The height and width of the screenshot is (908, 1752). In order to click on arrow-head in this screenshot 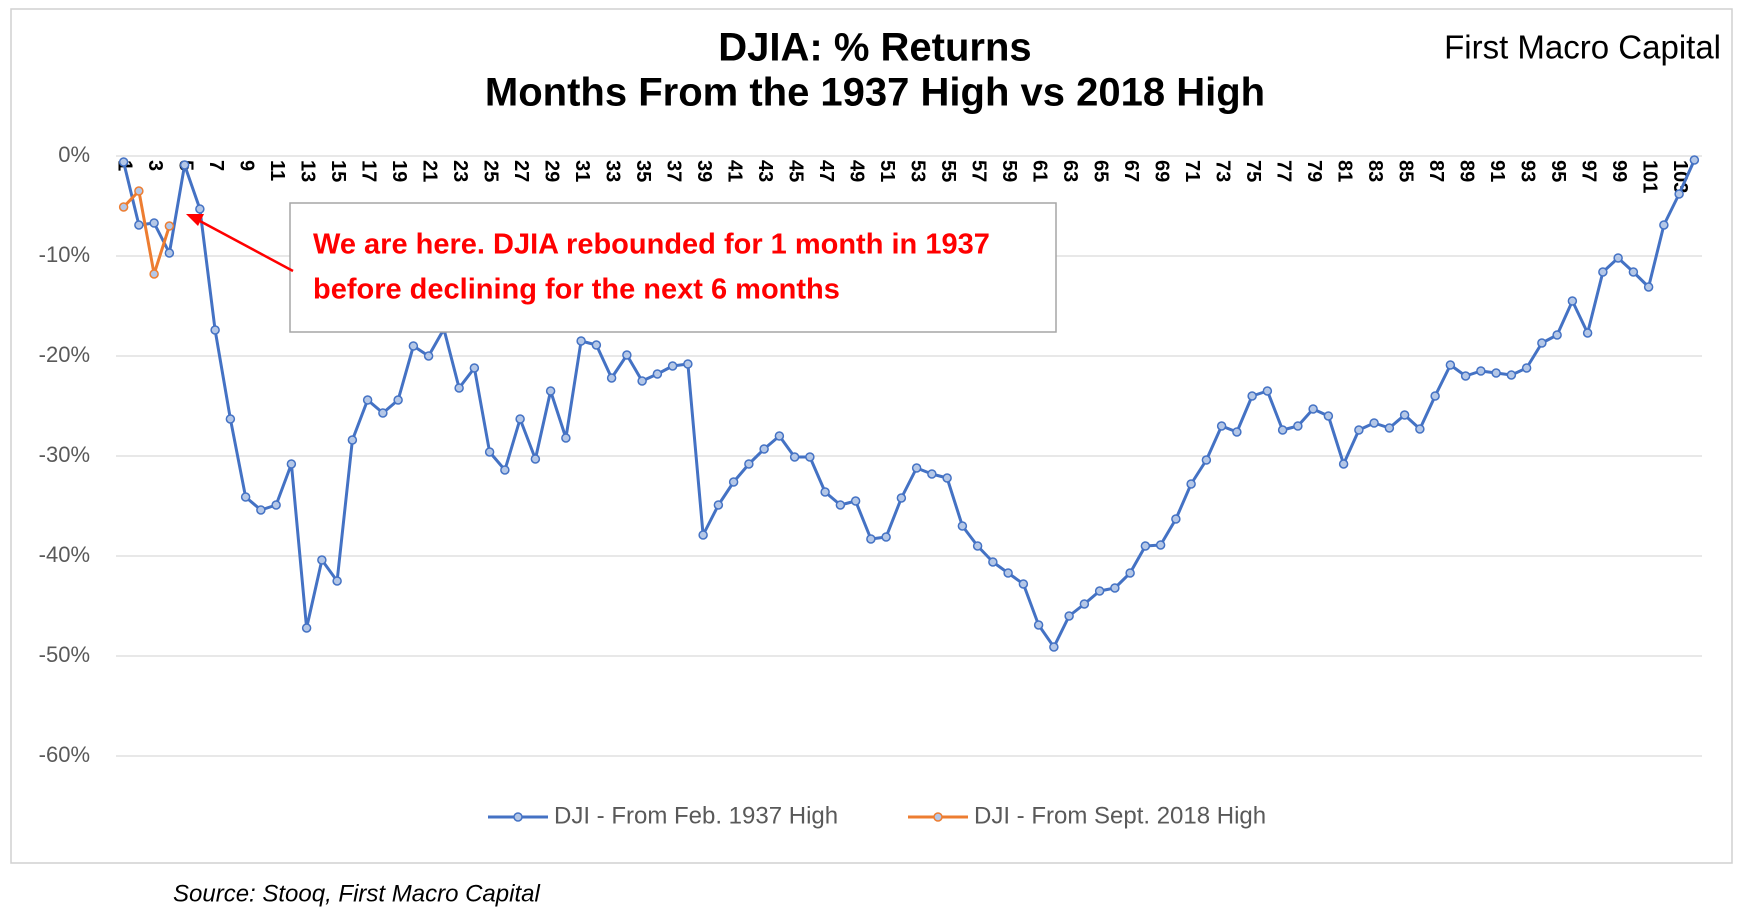, I will do `click(195, 220)`.